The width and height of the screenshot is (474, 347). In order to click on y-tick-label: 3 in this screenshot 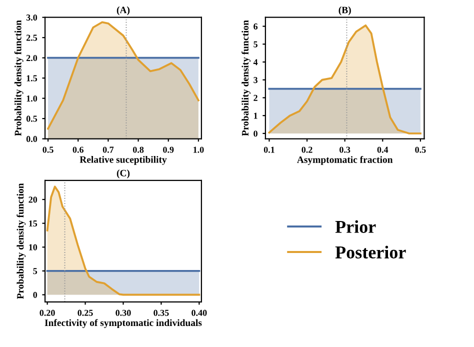, I will do `click(256, 80)`.